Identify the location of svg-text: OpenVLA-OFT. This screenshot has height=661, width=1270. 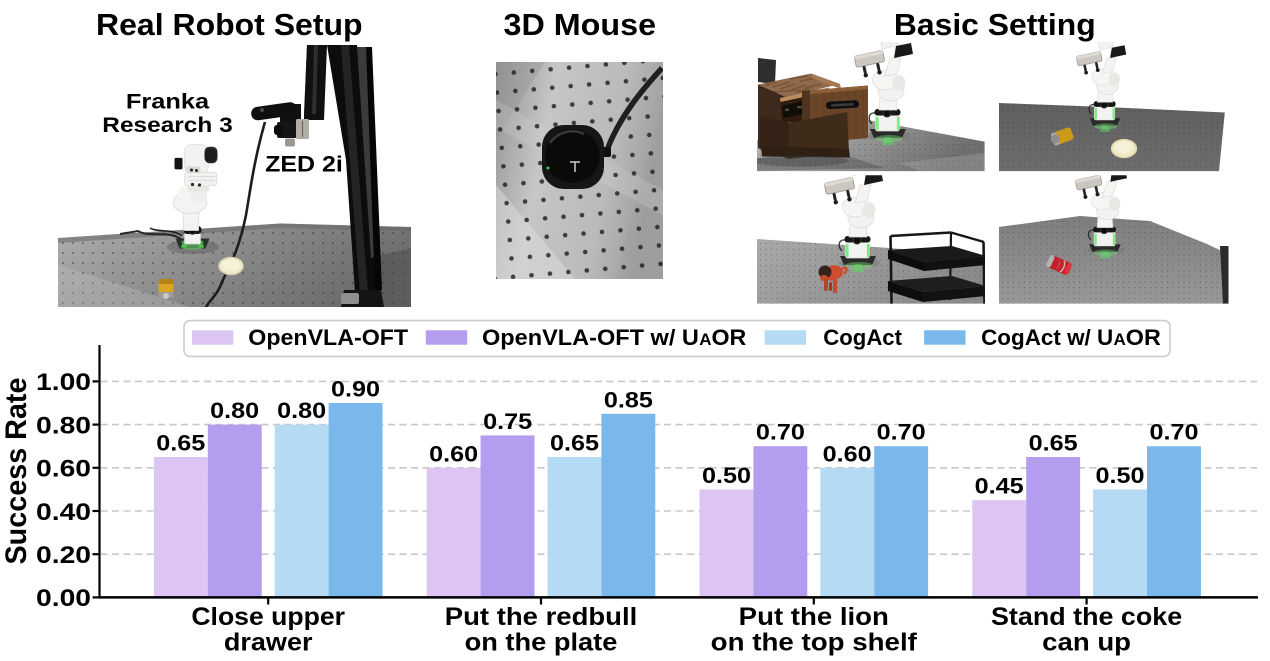
(328, 337).